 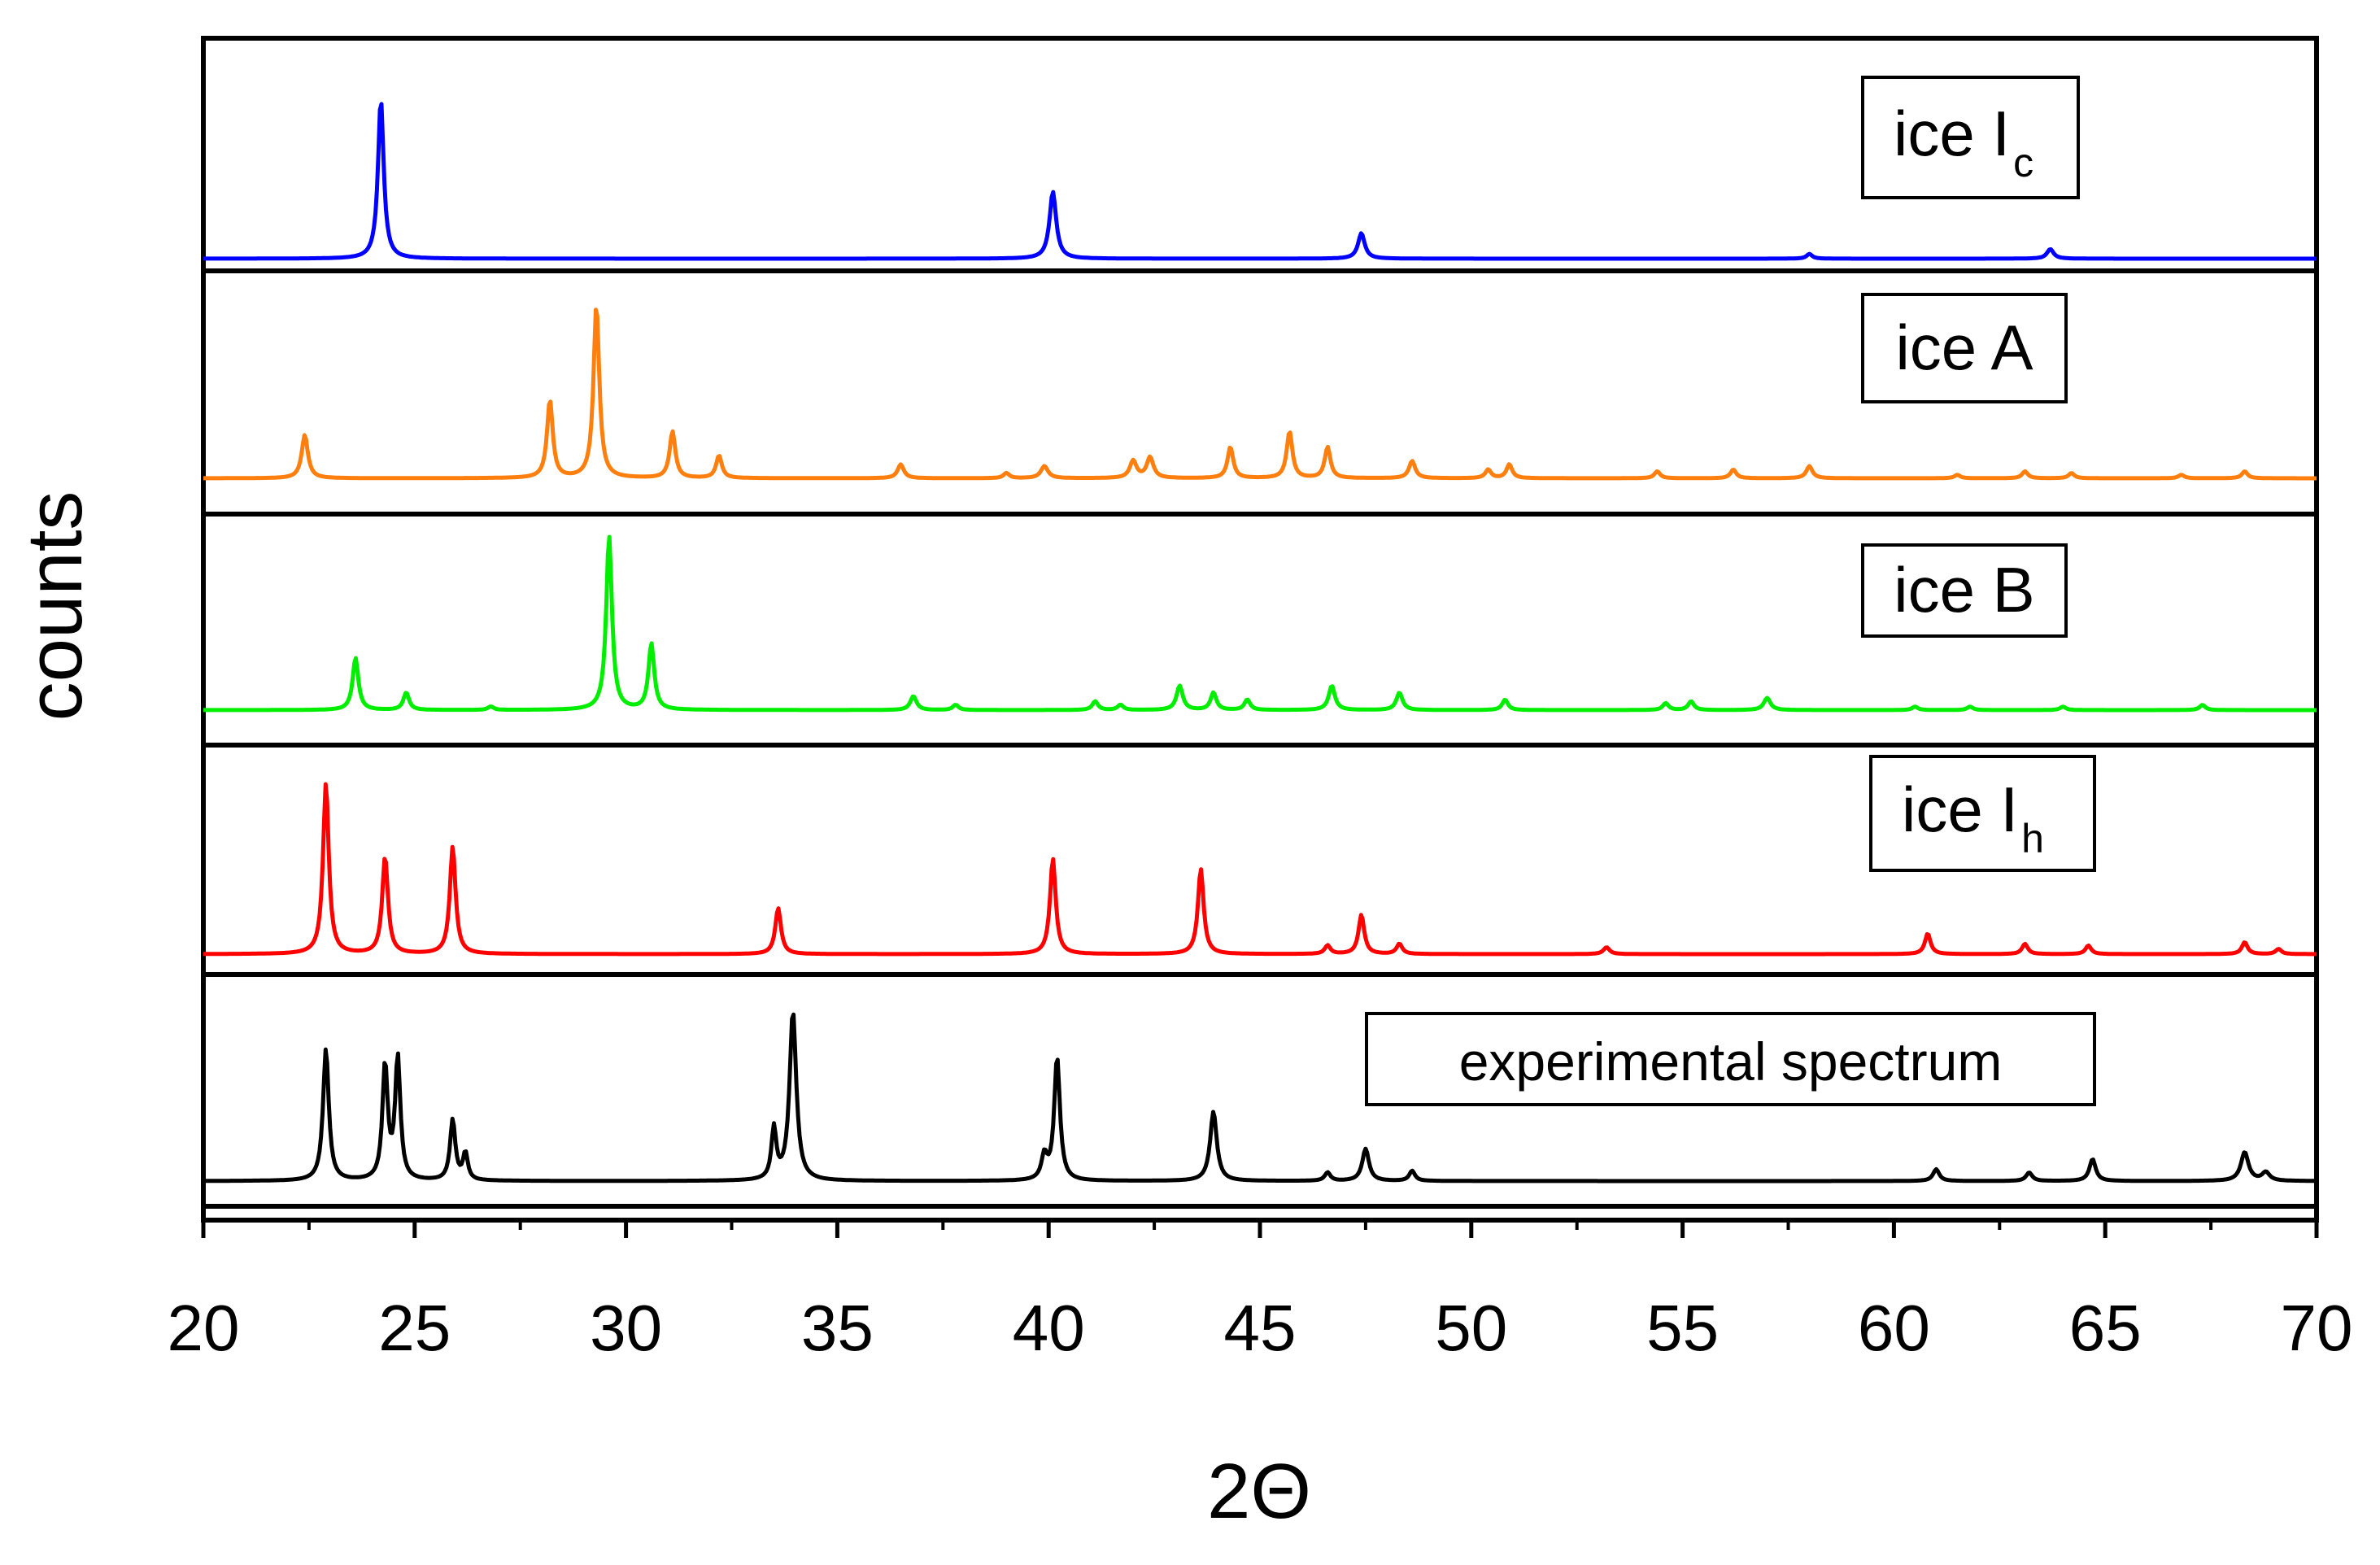 What do you see at coordinates (2032, 838) in the screenshot?
I see `legend-subscript-ice-ih: h` at bounding box center [2032, 838].